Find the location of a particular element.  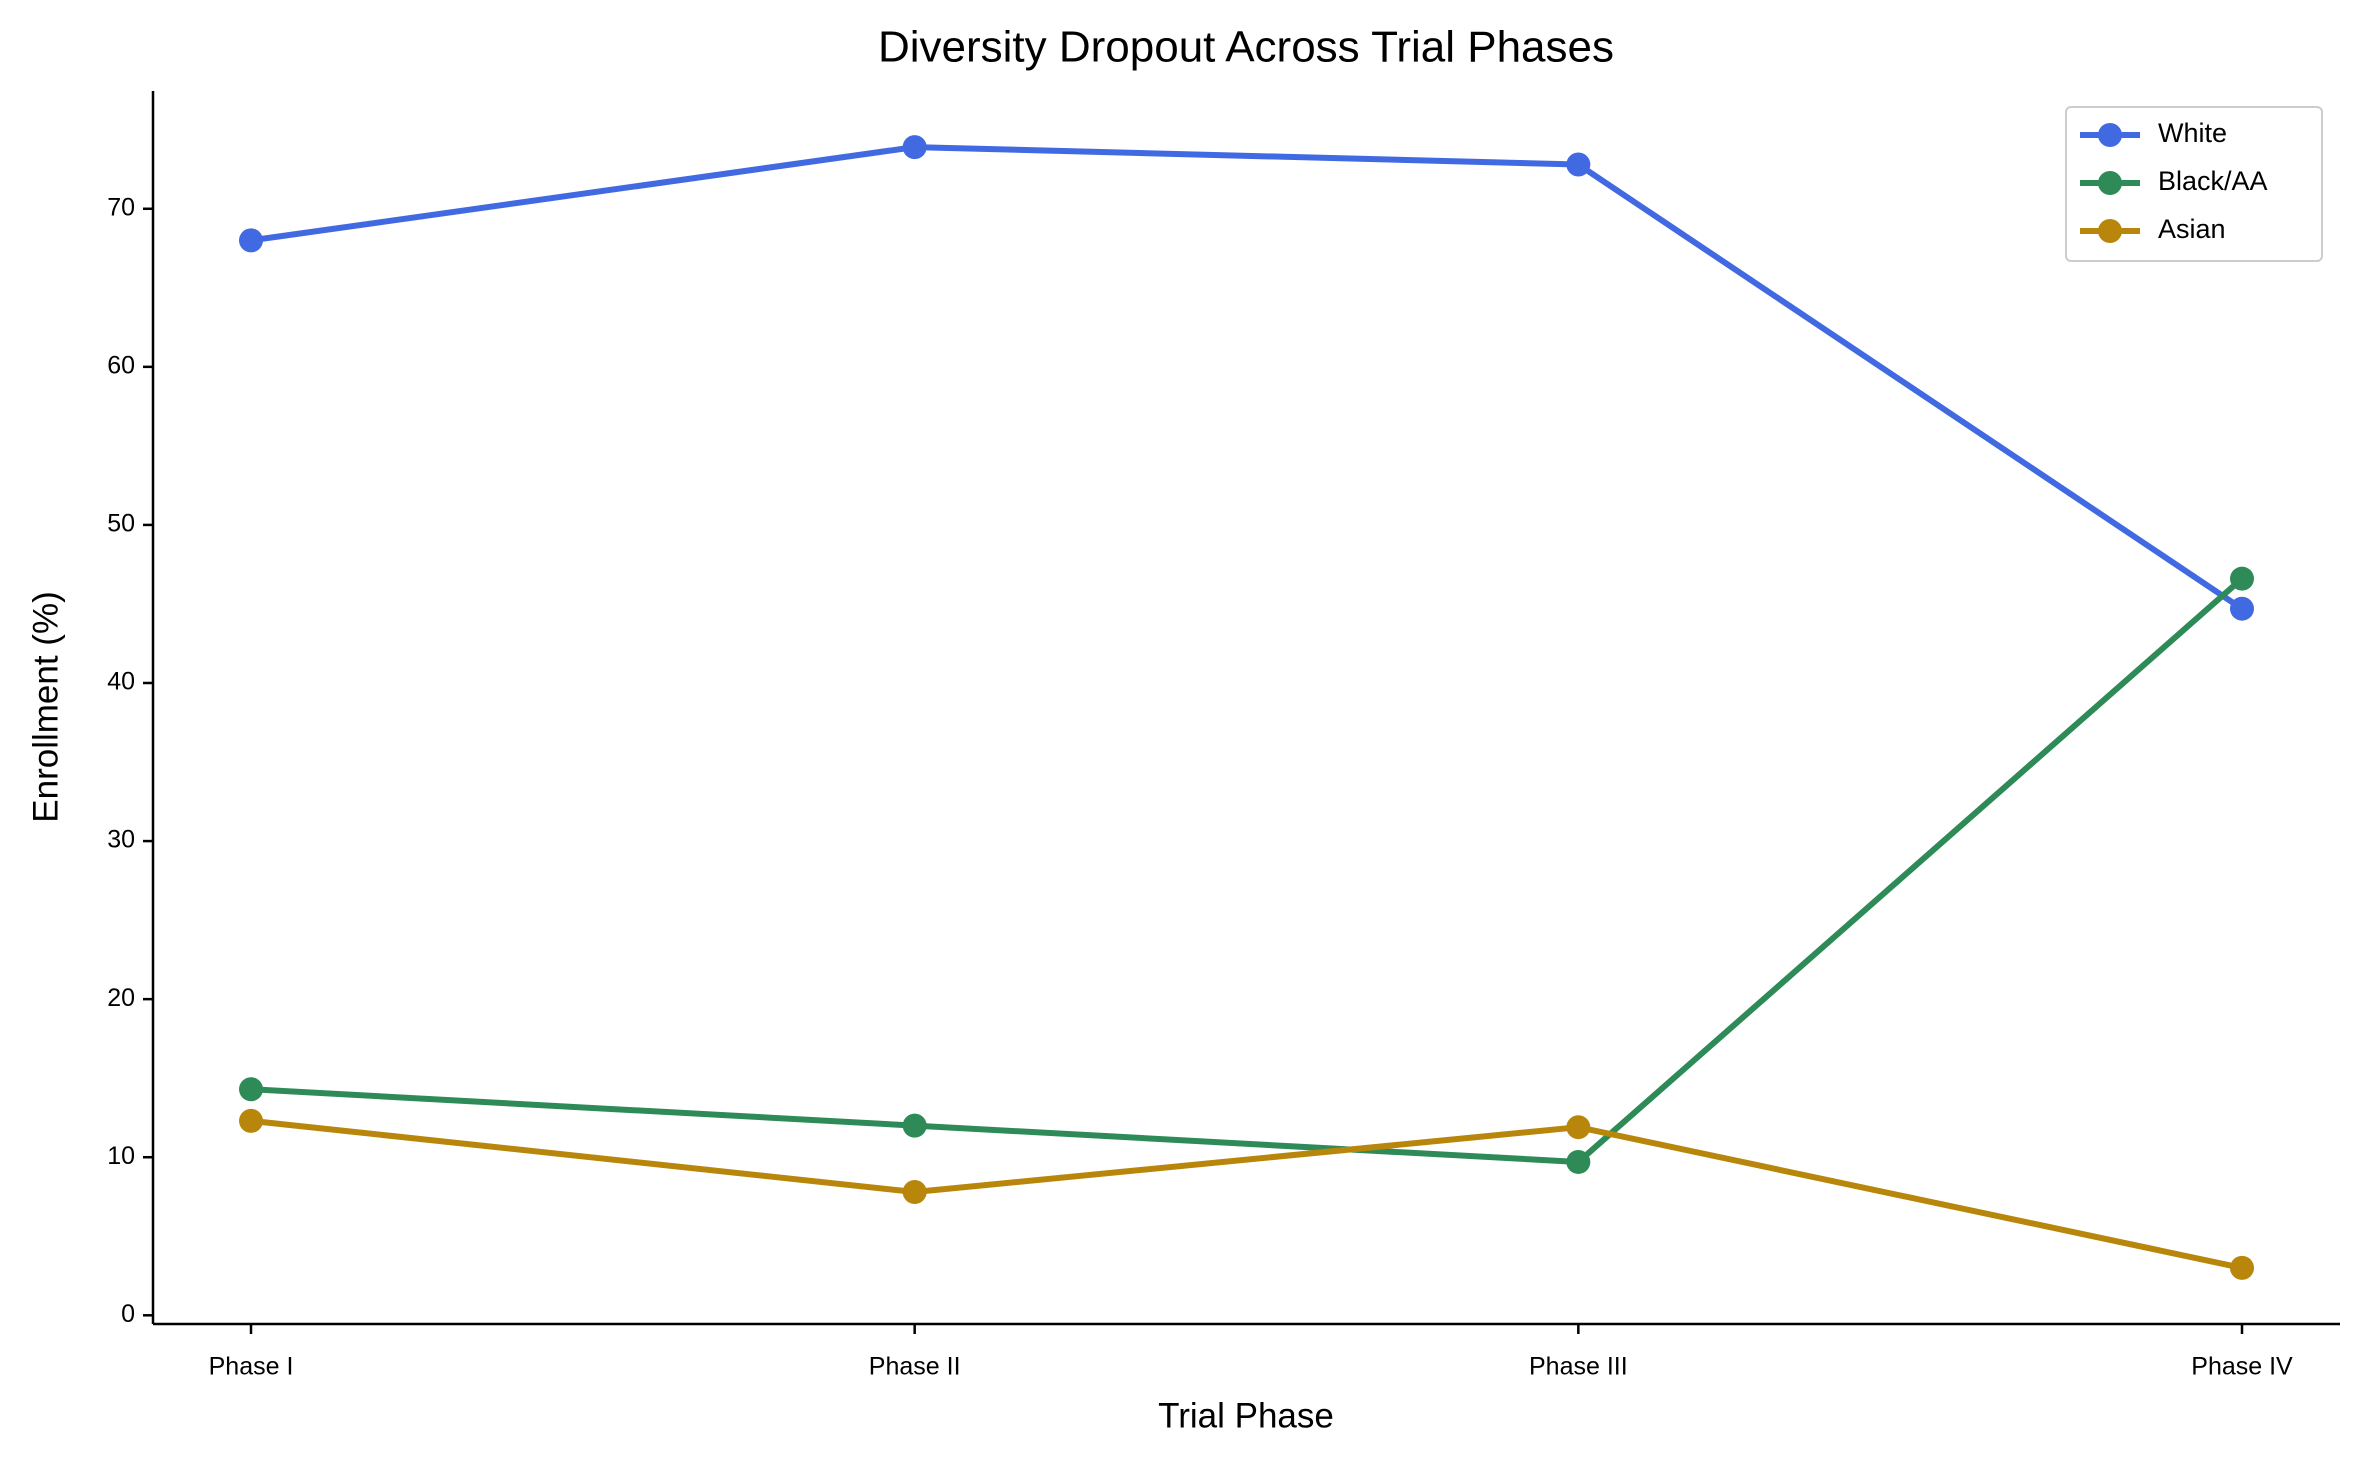

x-tick-label: Phase III is located at coordinates (1578, 1367).